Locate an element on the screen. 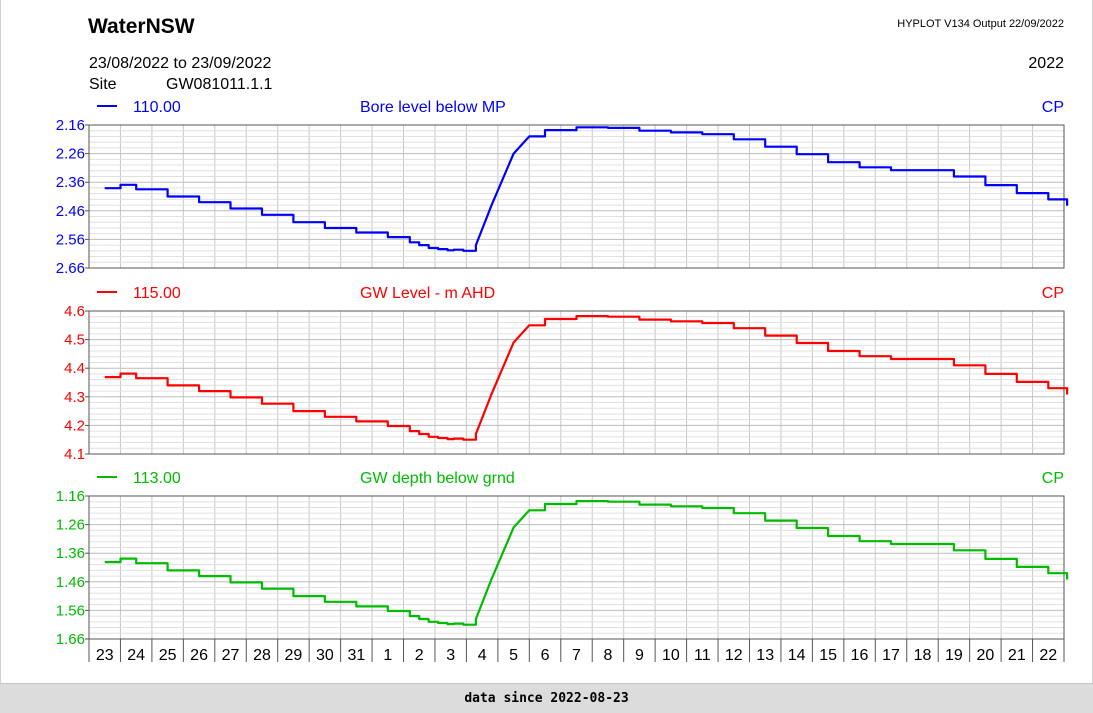 The image size is (1093, 713). x-tick-label: 2 is located at coordinates (419, 655).